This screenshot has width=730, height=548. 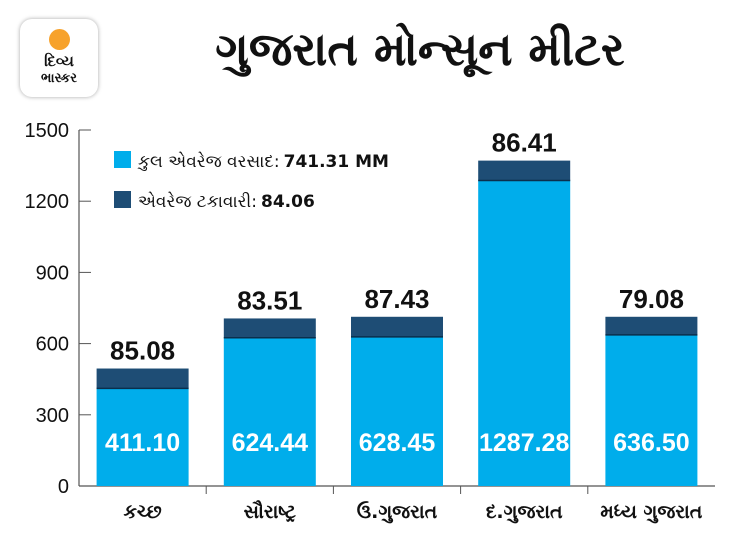 What do you see at coordinates (397, 443) in the screenshot?
I see `rainfall-label: 628.45` at bounding box center [397, 443].